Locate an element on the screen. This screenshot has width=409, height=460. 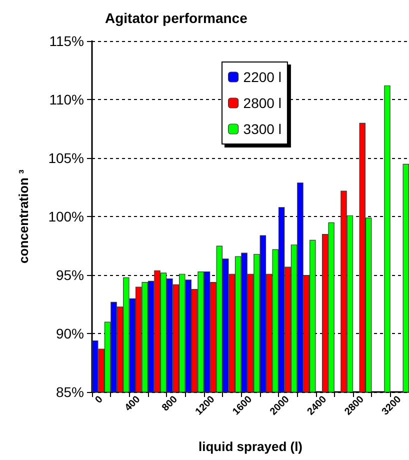
y-tick-label: 100% is located at coordinates (66, 216).